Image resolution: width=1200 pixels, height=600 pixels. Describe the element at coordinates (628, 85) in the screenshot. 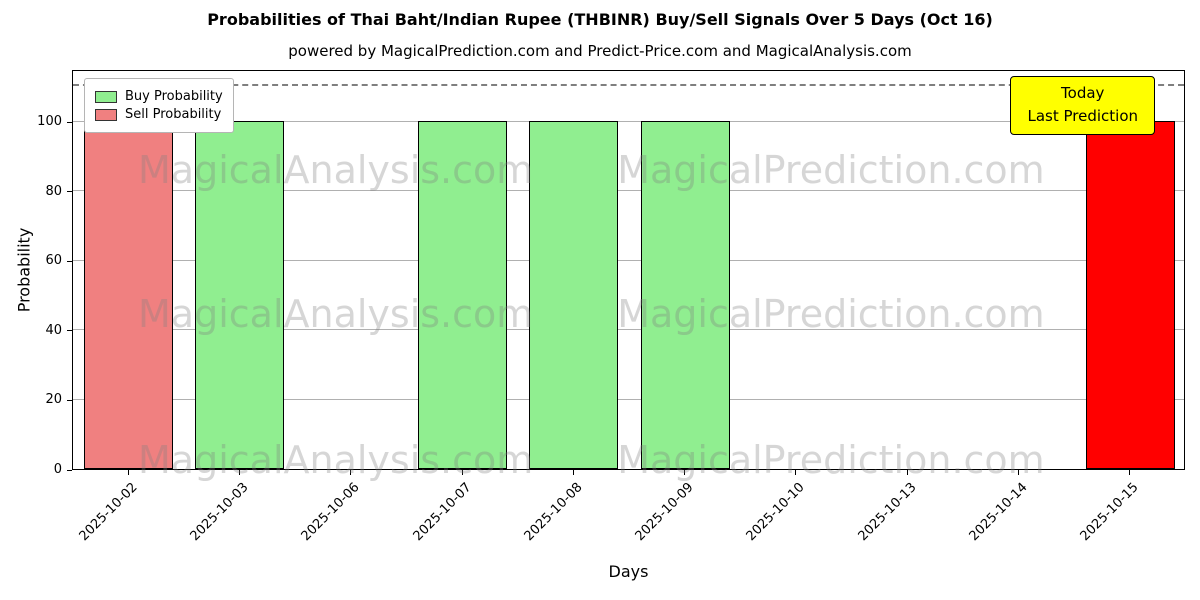

I see `threshold-dashed-line` at that location.